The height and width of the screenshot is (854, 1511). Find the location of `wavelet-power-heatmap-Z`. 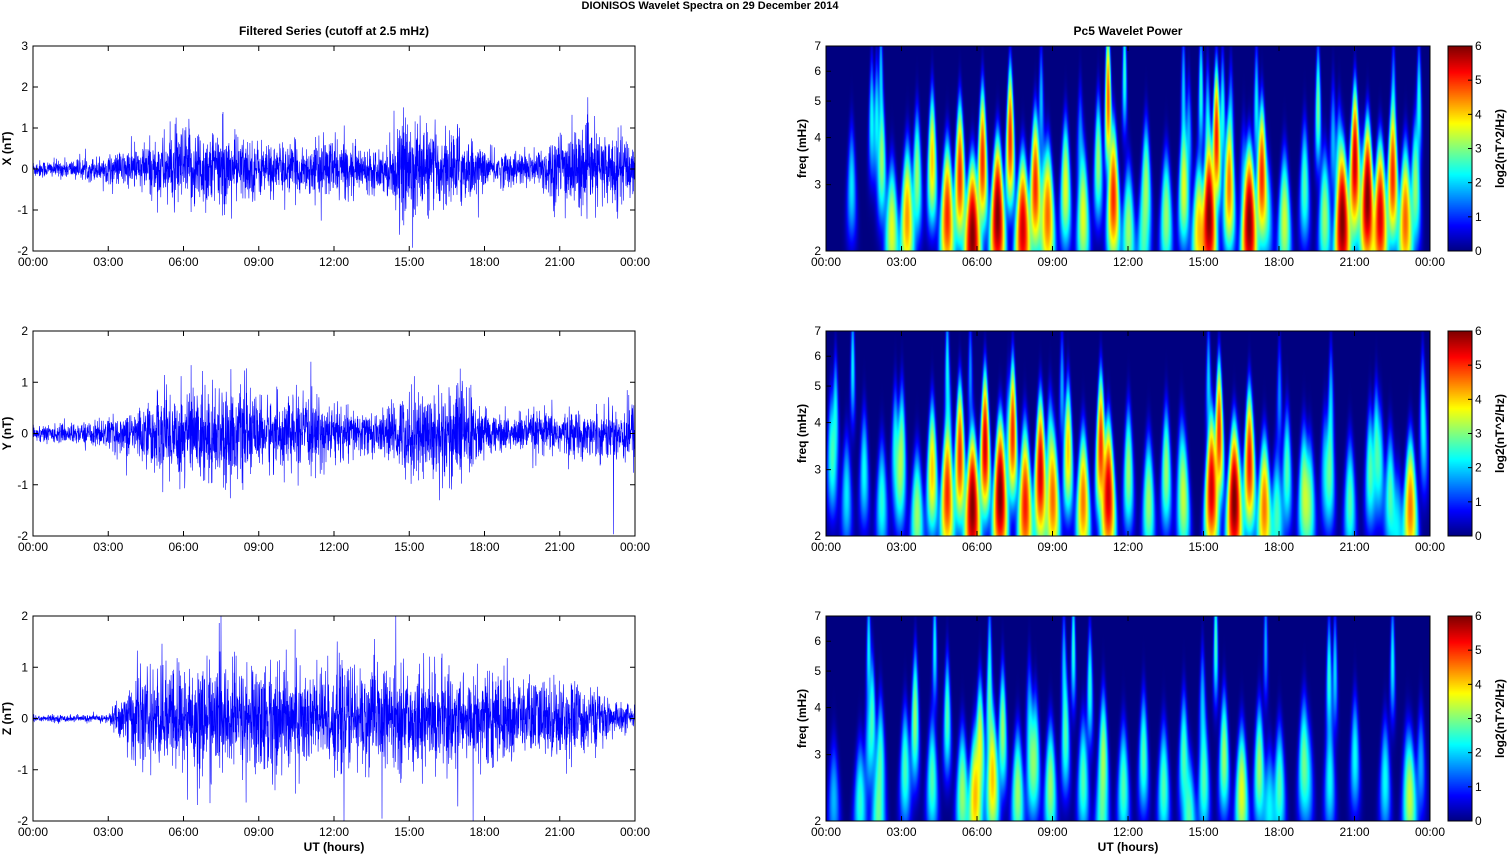

wavelet-power-heatmap-Z is located at coordinates (1128, 718).